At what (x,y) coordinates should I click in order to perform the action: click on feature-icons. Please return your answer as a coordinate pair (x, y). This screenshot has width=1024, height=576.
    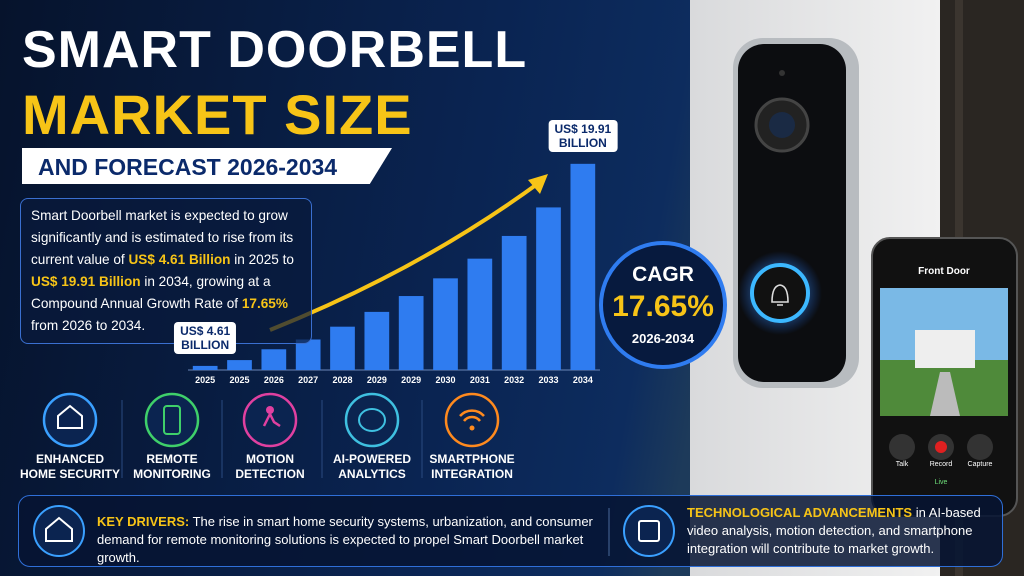
    Looking at the image, I should click on (271, 420).